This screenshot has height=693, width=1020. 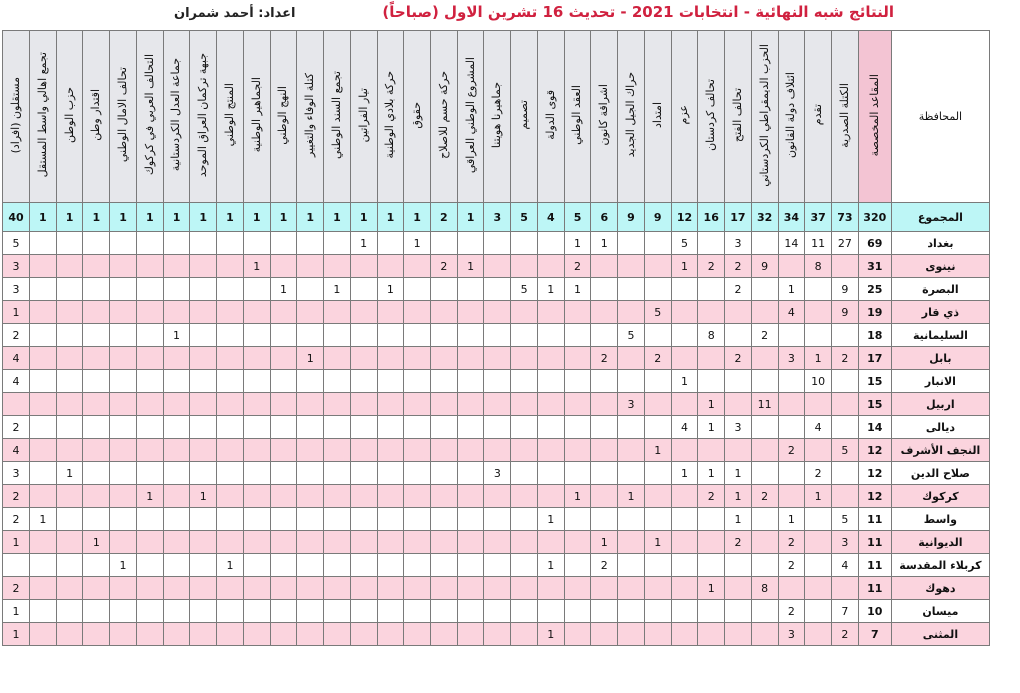 I want to click on province-name: المثنى, so click(x=940, y=634).